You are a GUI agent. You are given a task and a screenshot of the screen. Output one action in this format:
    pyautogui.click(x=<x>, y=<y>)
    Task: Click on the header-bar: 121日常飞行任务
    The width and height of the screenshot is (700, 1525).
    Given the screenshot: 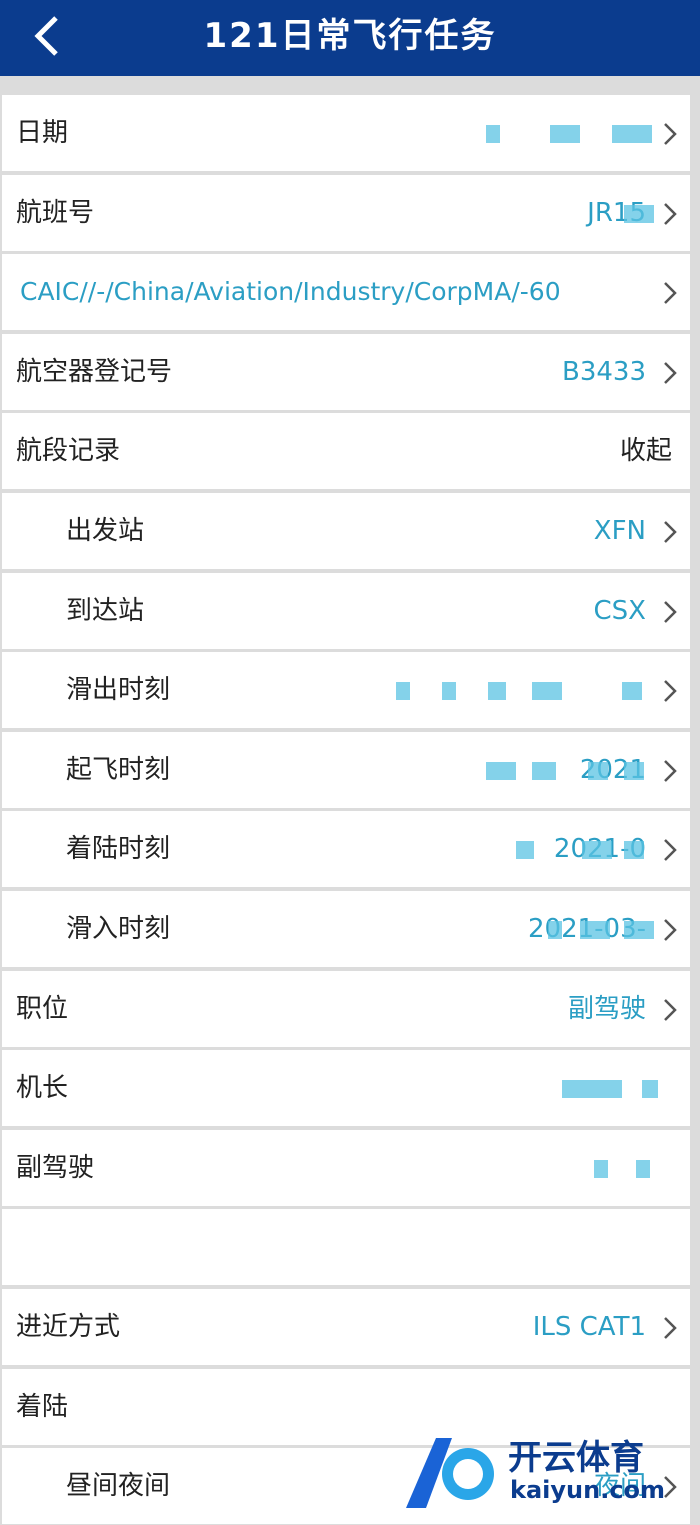 What is the action you would take?
    pyautogui.click(x=350, y=38)
    